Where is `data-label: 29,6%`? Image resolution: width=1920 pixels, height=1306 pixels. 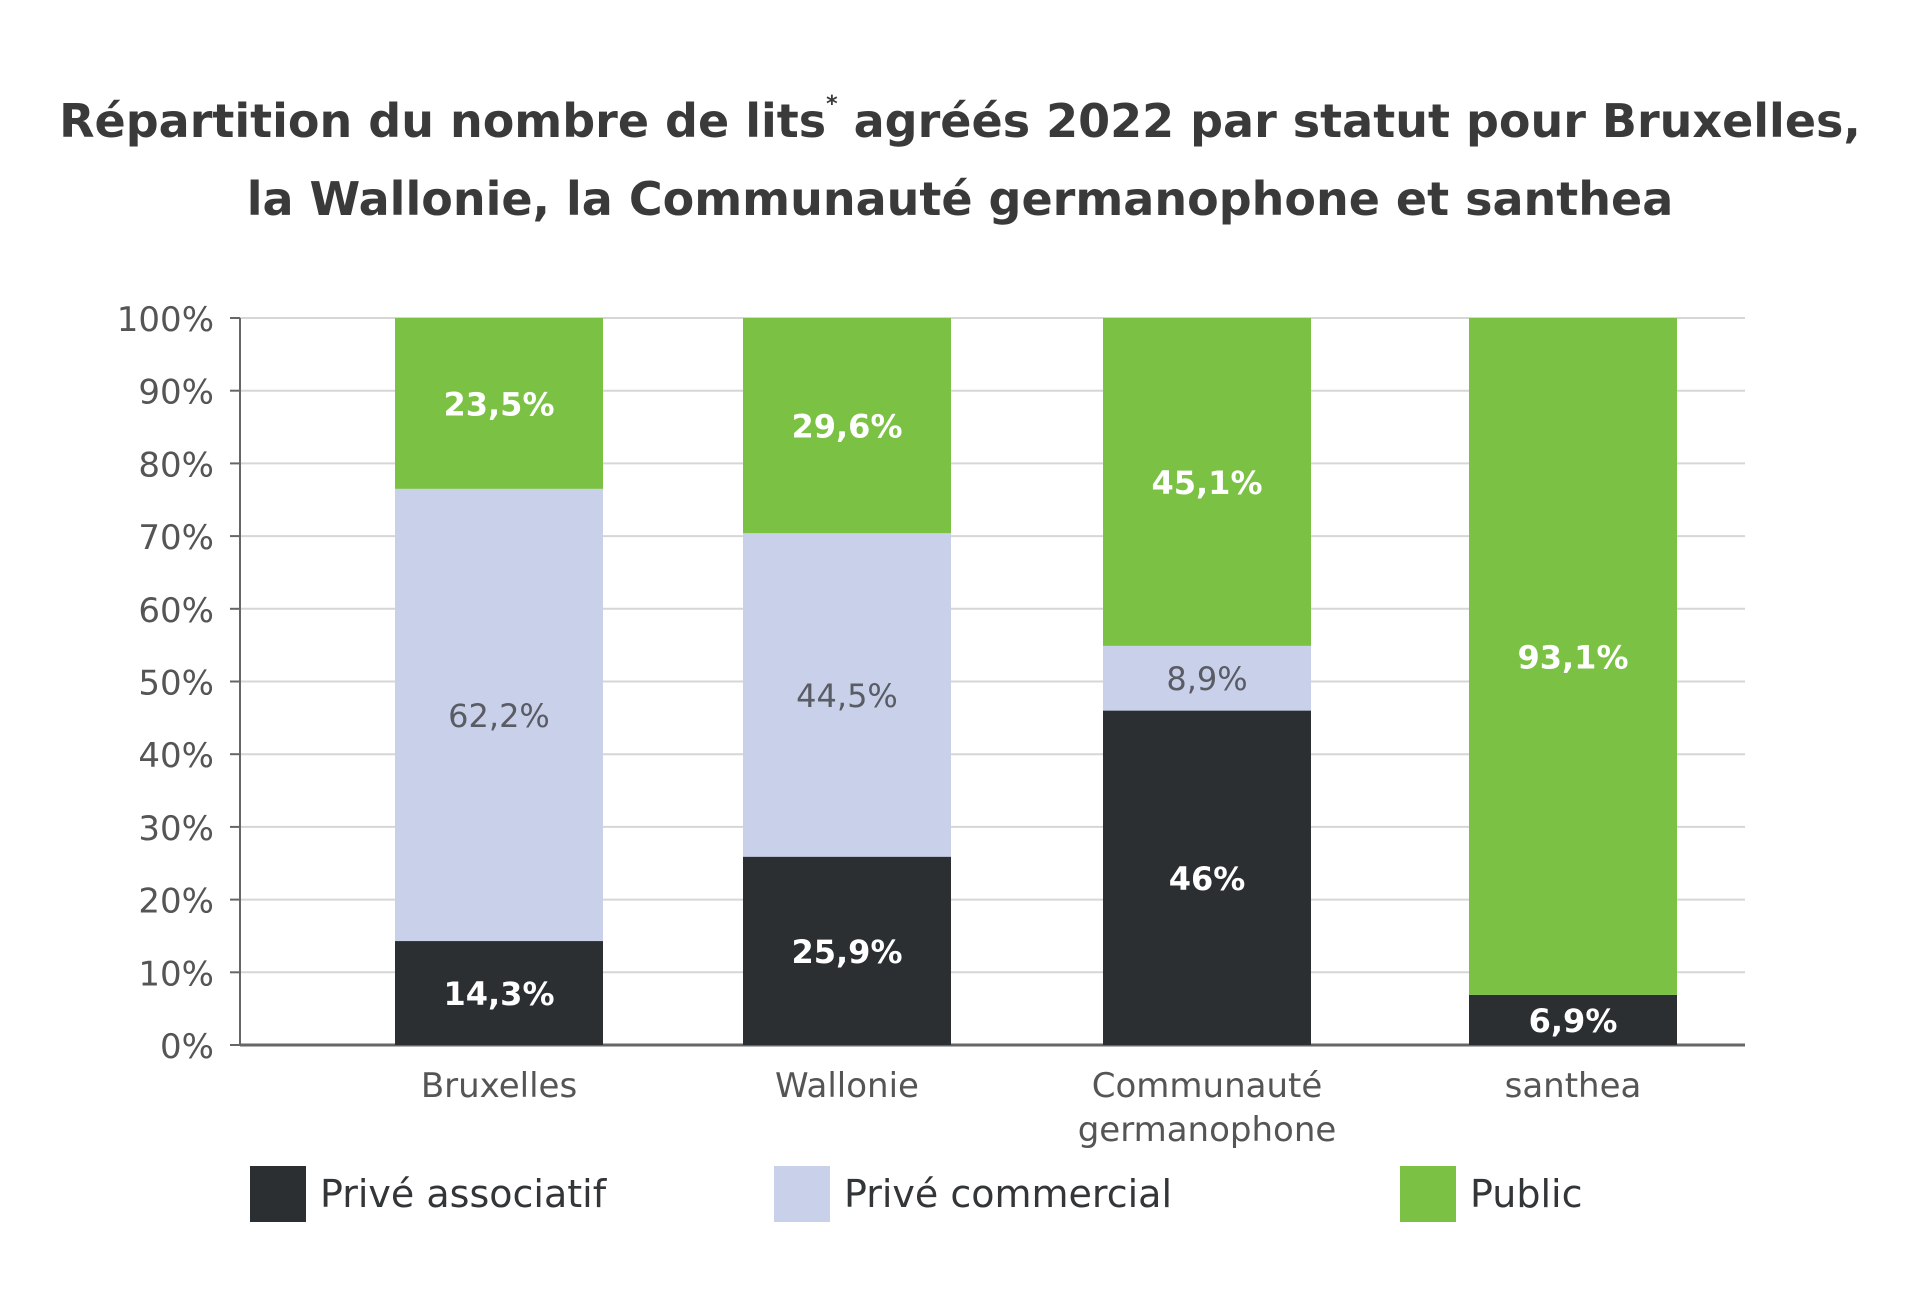 data-label: 29,6% is located at coordinates (846, 427).